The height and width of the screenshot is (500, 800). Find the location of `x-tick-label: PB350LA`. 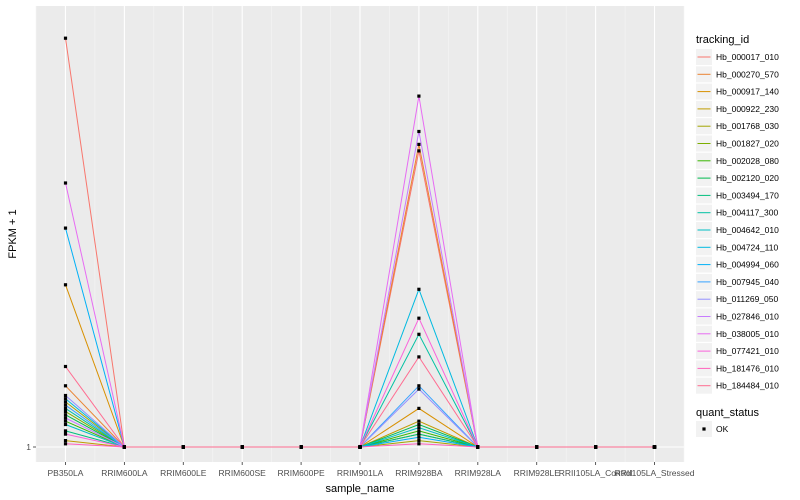

x-tick-label: PB350LA is located at coordinates (65, 473).